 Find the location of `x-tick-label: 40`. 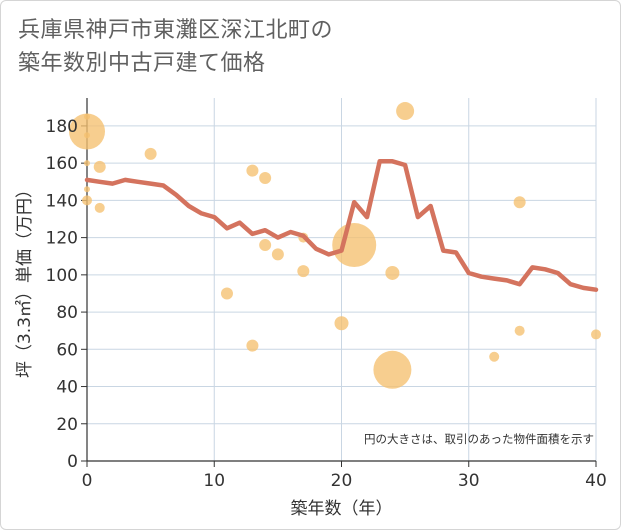

x-tick-label: 40 is located at coordinates (596, 481).